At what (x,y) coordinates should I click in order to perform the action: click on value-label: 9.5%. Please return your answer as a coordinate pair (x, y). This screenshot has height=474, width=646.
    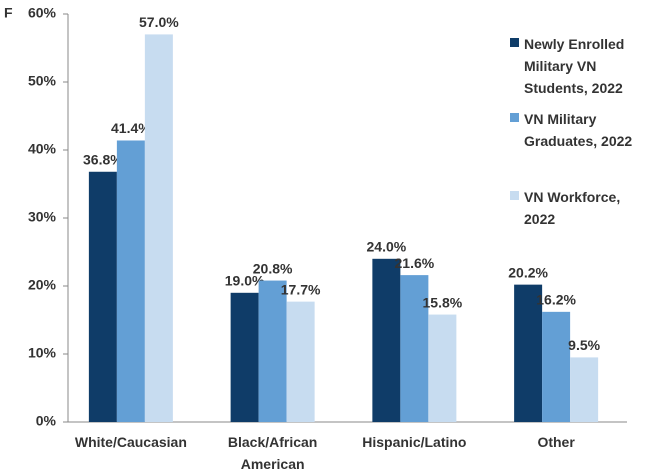
    Looking at the image, I should click on (584, 345).